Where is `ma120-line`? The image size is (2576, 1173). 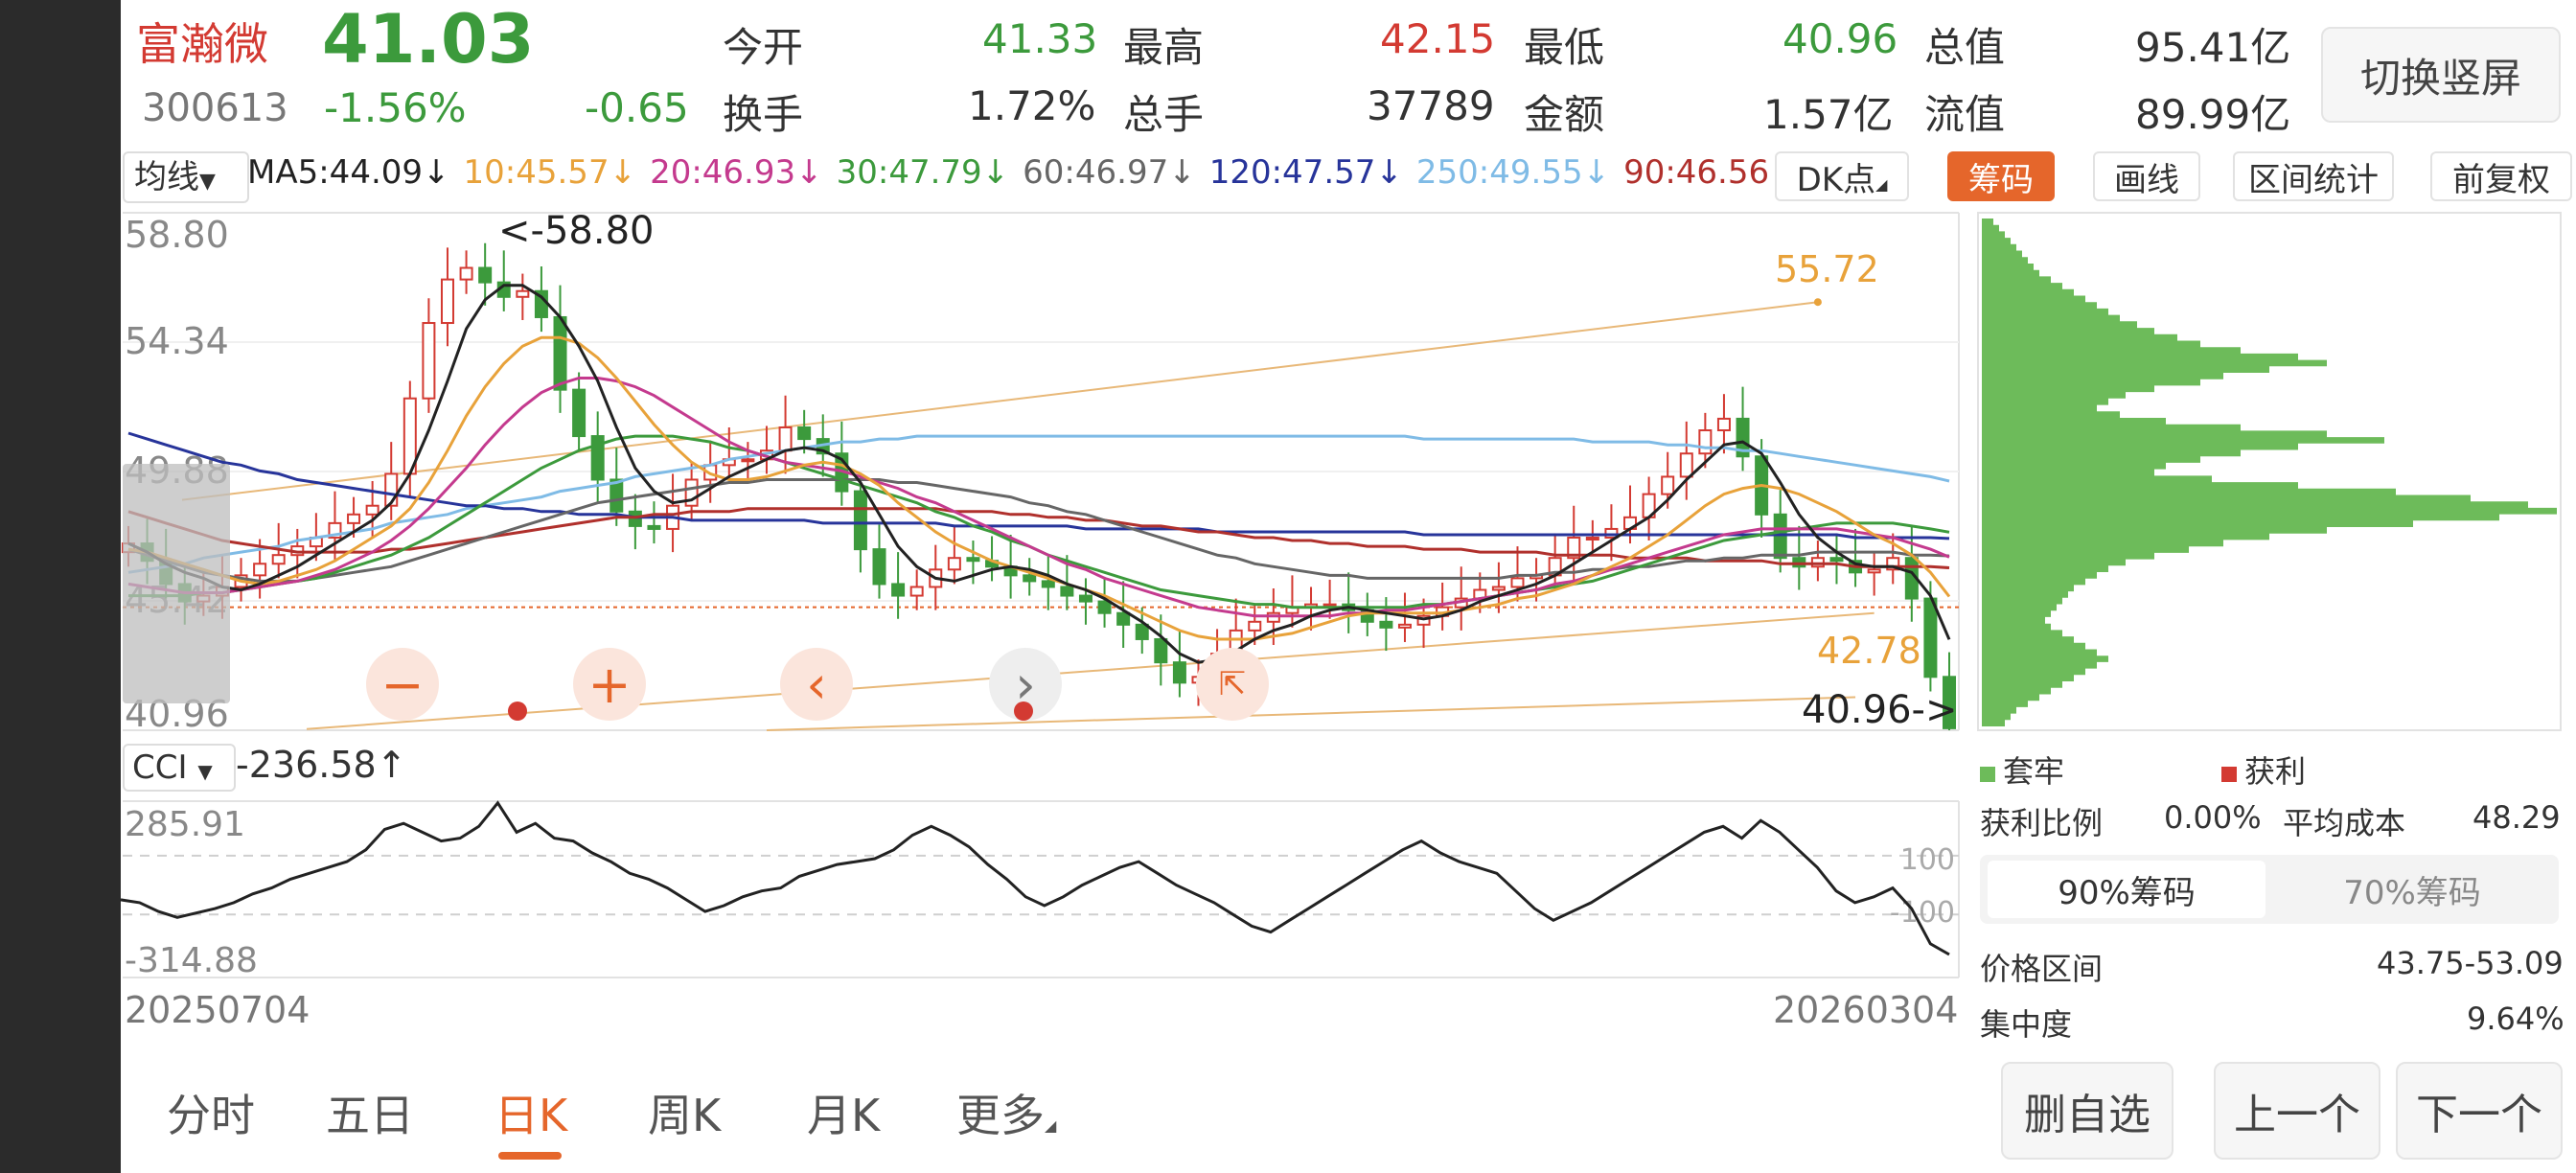 ma120-line is located at coordinates (1038, 485).